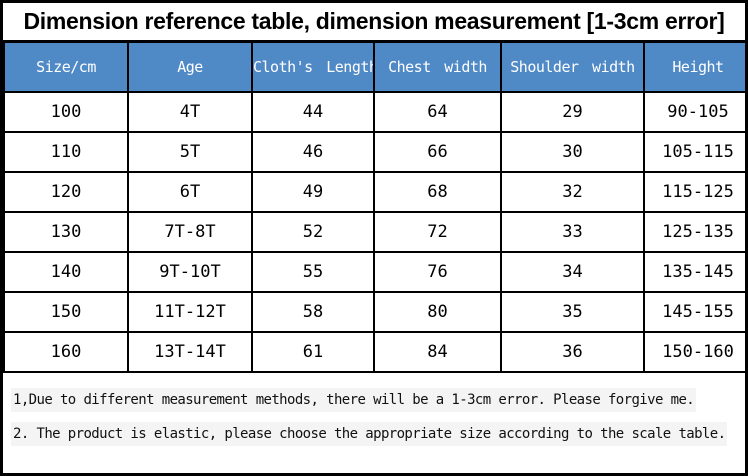  What do you see at coordinates (437, 272) in the screenshot?
I see `table-cell: 76` at bounding box center [437, 272].